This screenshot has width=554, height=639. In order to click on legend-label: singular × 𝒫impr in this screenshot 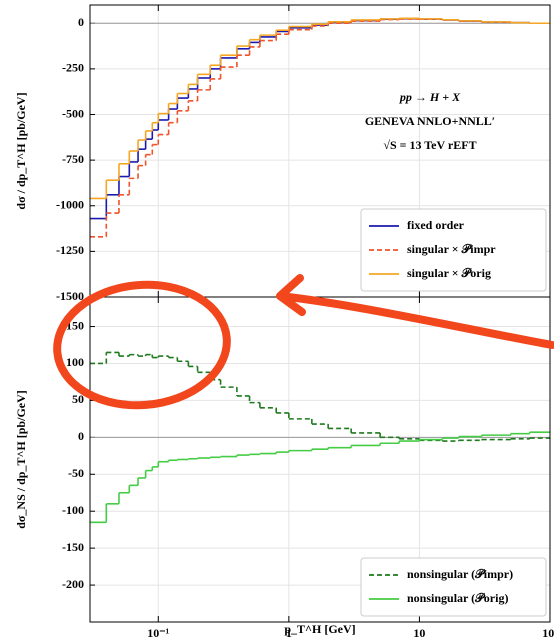, I will do `click(451, 249)`.